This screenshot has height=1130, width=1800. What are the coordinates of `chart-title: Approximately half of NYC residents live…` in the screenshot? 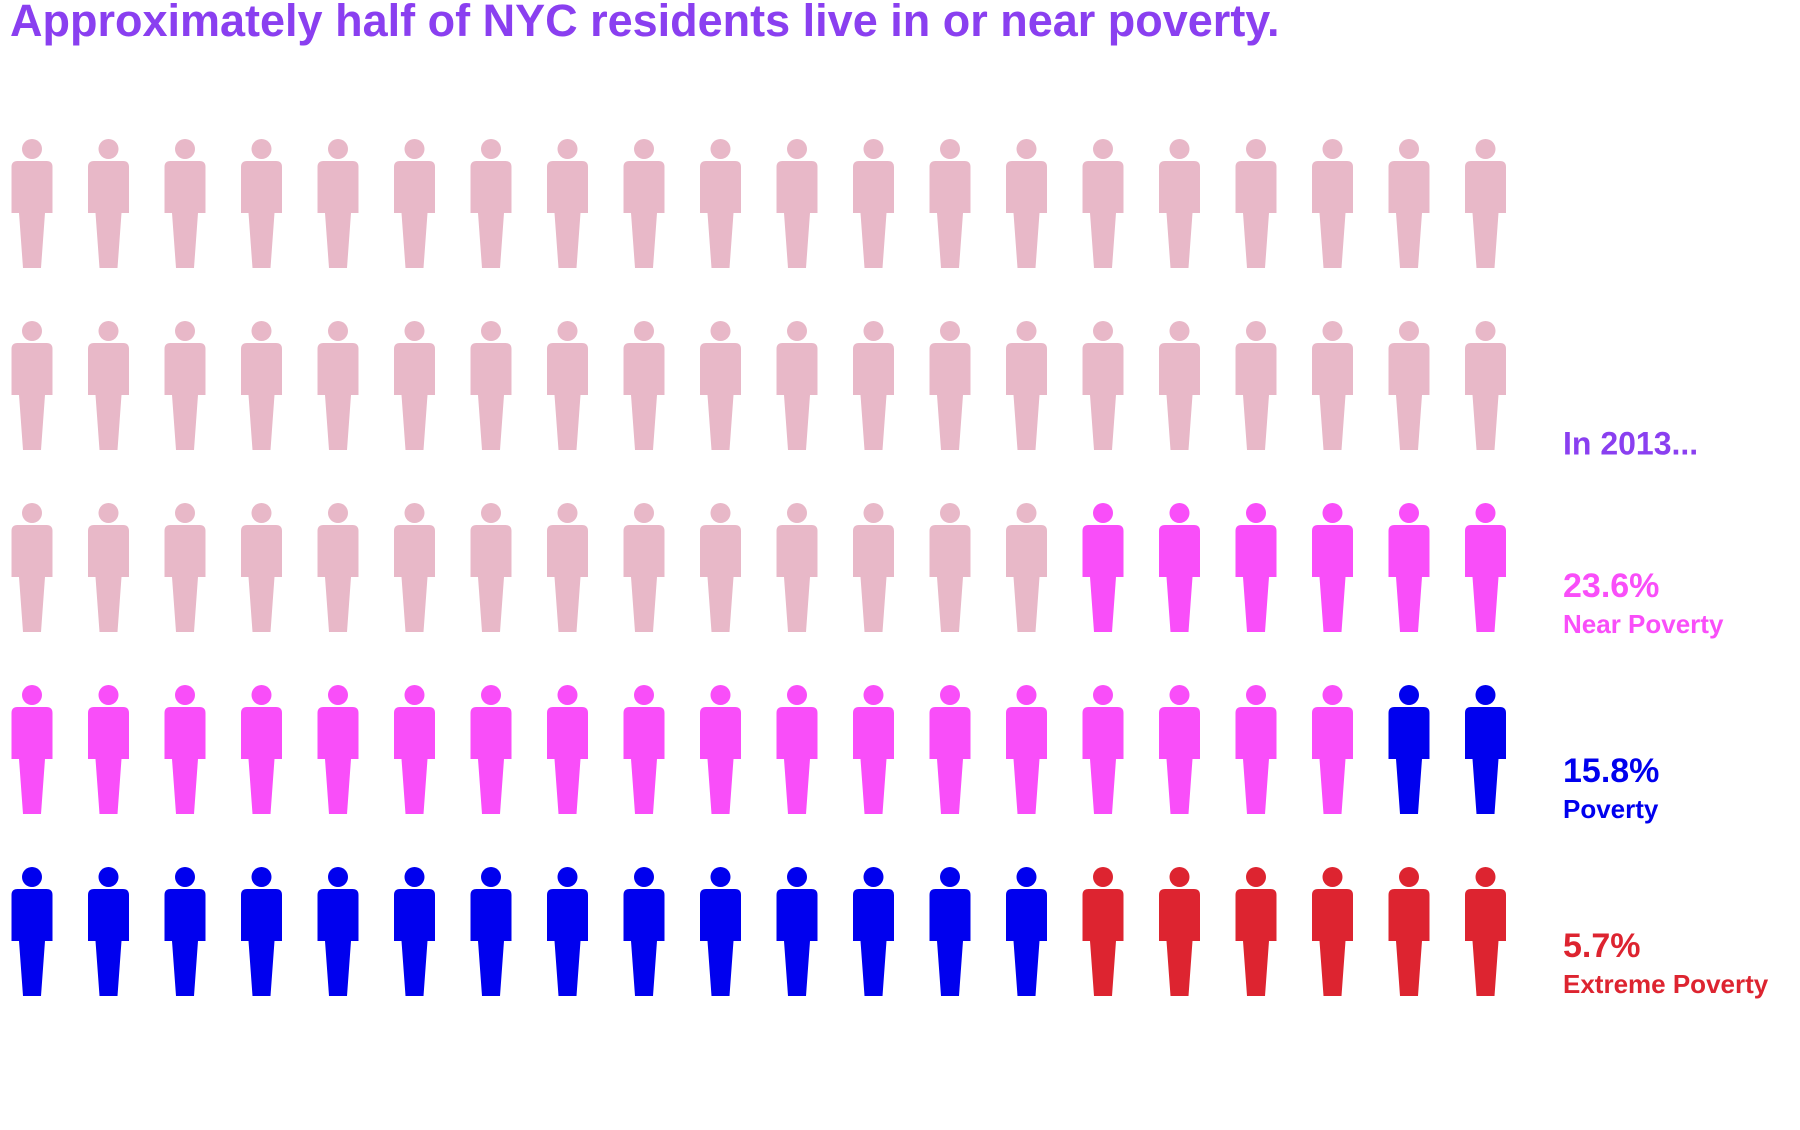 It's located at (645, 23).